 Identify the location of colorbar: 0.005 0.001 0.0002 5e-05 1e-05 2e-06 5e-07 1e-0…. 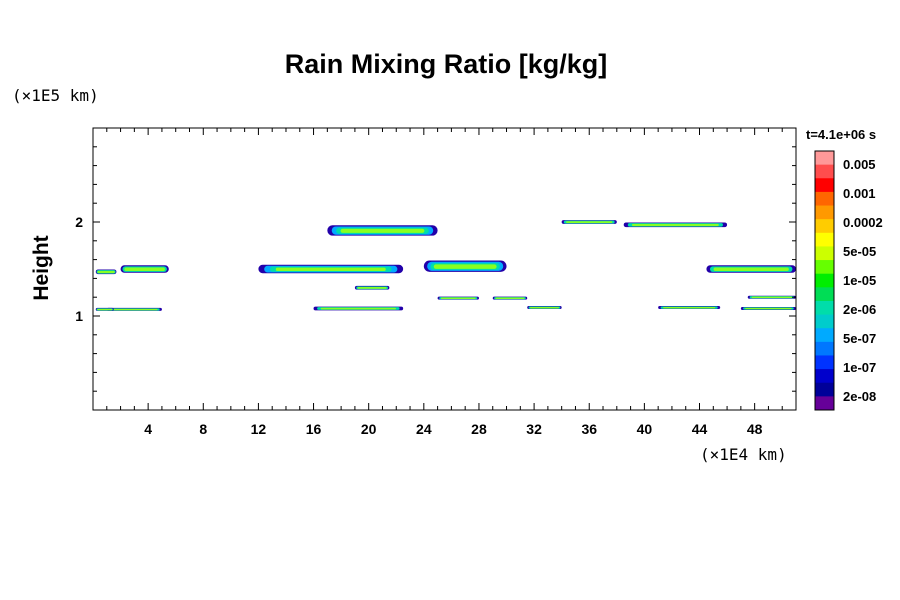
(848, 280).